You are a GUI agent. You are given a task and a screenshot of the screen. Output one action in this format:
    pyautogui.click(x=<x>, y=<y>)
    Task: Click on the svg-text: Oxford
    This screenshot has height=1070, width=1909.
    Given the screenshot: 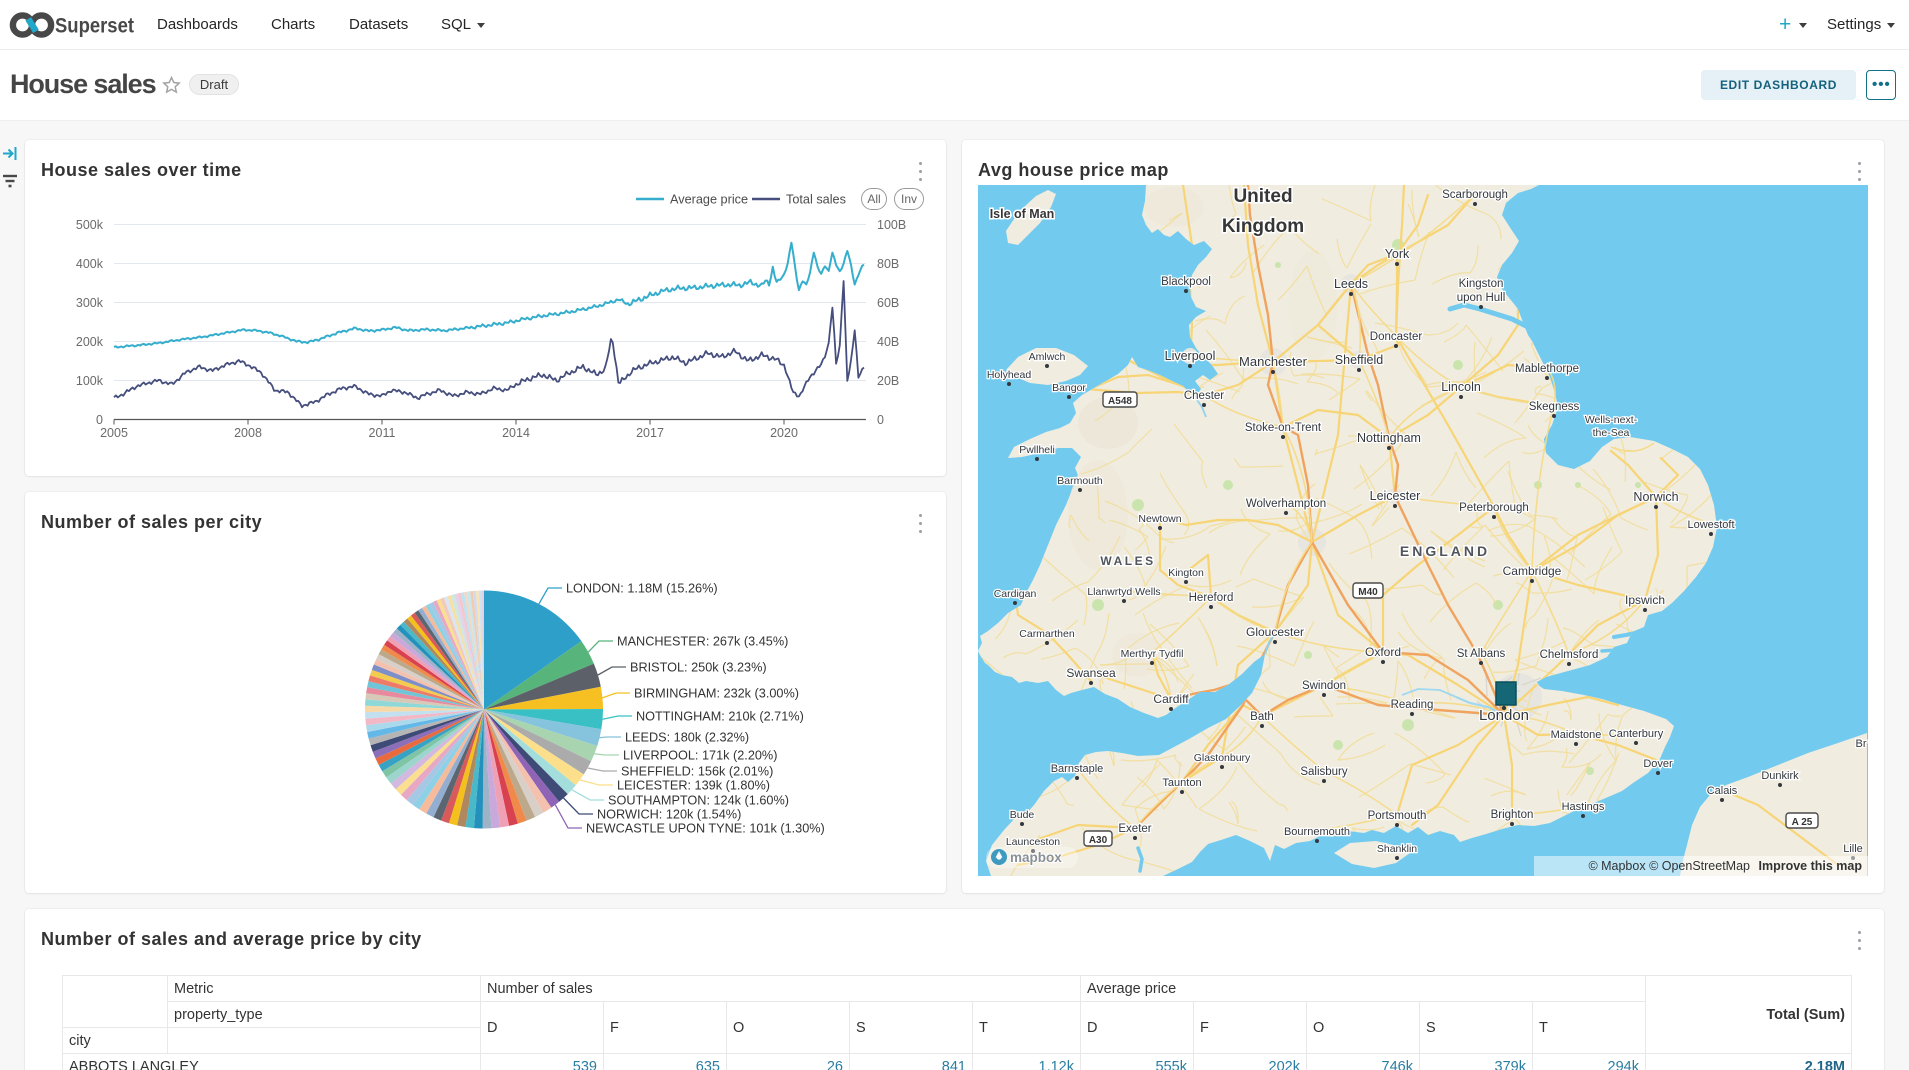 What is the action you would take?
    pyautogui.click(x=1383, y=652)
    